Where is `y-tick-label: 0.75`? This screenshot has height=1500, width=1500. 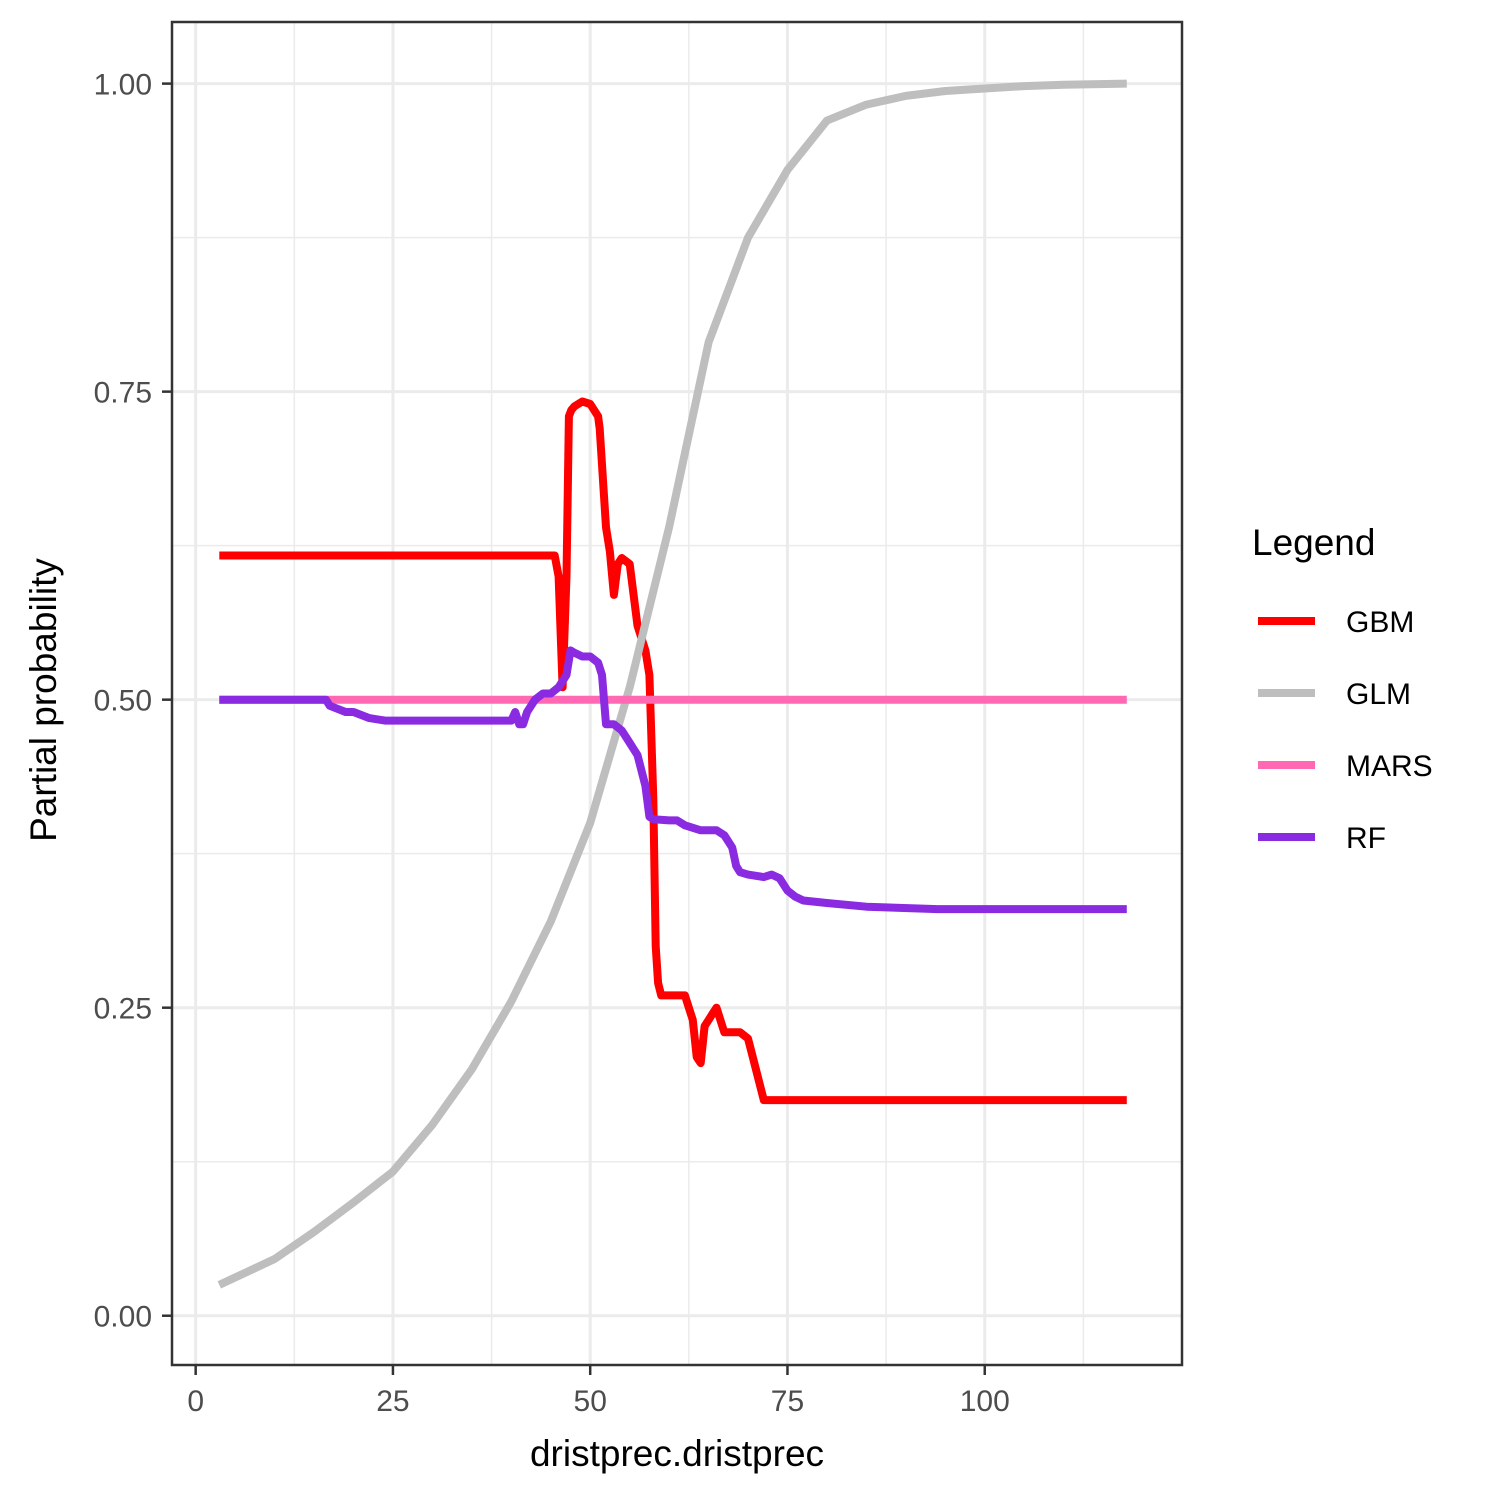 y-tick-label: 0.75 is located at coordinates (123, 393).